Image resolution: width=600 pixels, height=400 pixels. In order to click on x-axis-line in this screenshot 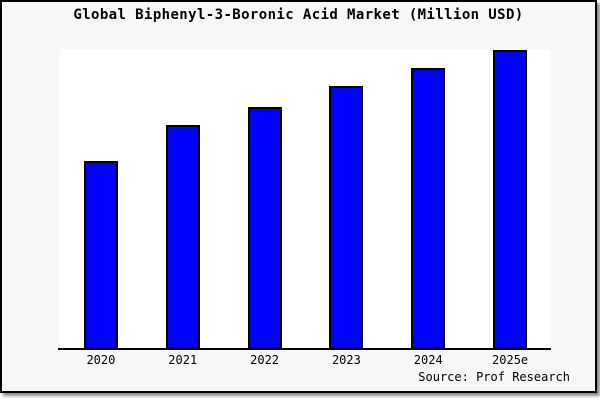, I will do `click(304, 349)`.